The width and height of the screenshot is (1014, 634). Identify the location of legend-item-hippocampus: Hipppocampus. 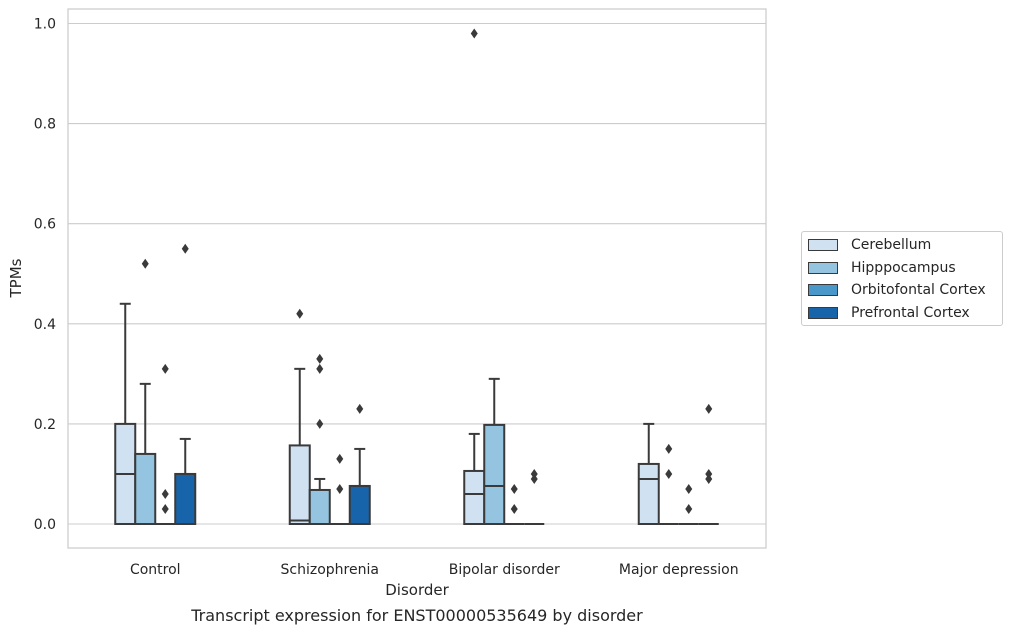
(882, 268).